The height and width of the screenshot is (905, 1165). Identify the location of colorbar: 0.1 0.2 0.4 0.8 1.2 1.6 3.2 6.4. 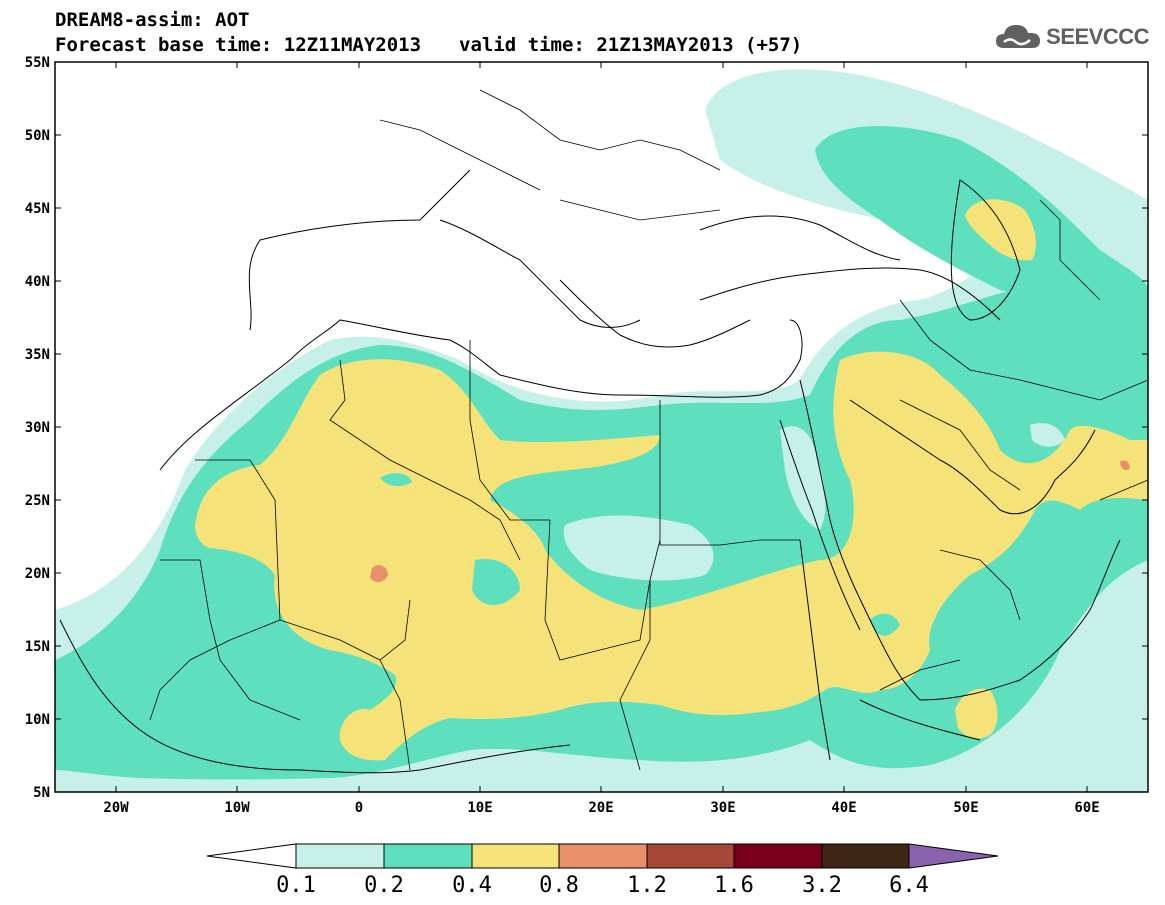
(602, 870).